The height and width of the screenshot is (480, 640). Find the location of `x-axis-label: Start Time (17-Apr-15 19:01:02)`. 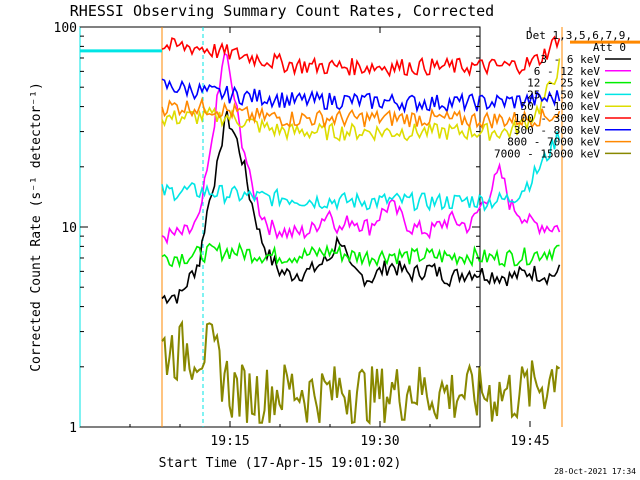

x-axis-label: Start Time (17-Apr-15 19:01:02) is located at coordinates (280, 463).